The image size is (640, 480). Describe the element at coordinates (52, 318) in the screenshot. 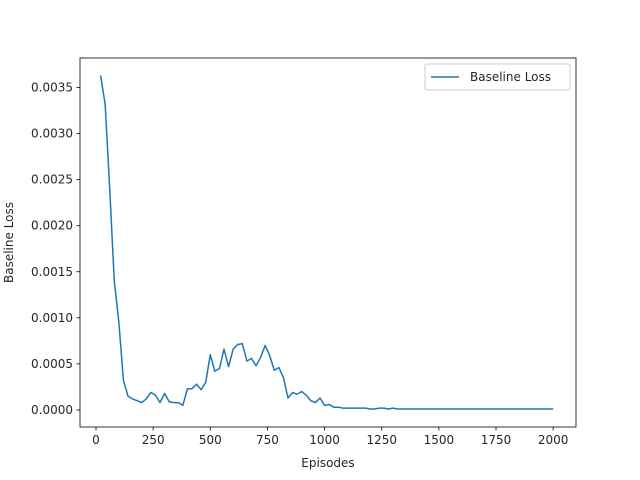

I see `y-tick-label: 0.0010` at that location.